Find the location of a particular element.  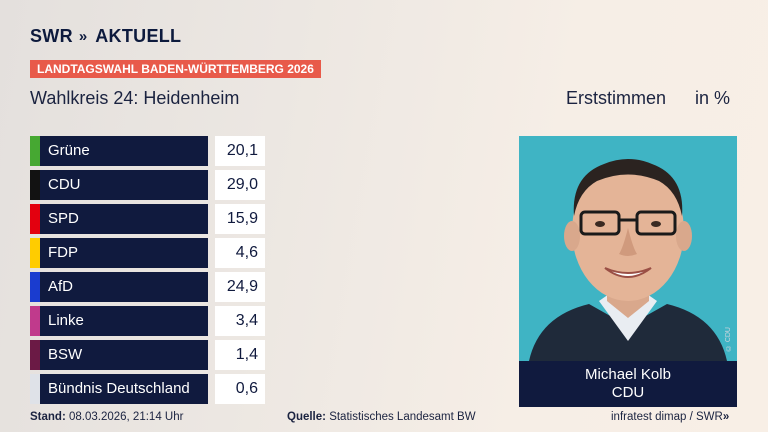

result-row: AfD 24,9 is located at coordinates (147, 287).